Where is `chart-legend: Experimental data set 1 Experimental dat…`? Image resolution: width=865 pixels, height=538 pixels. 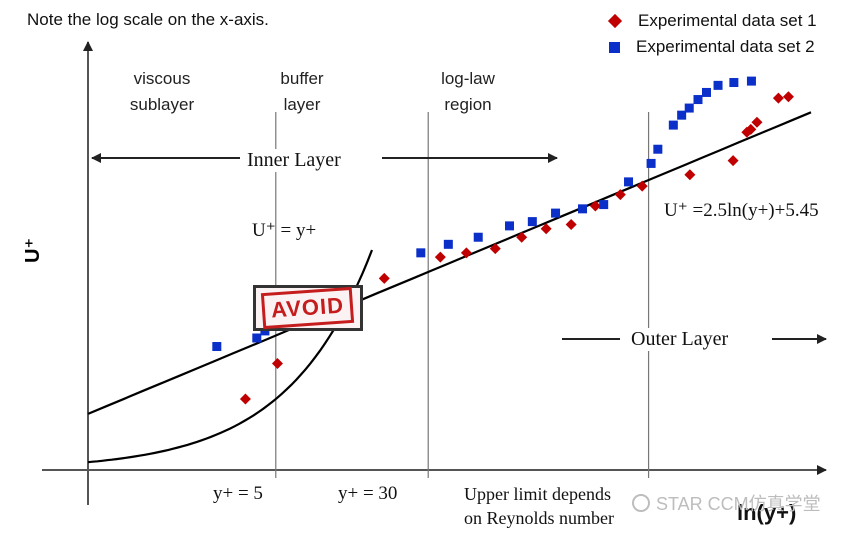 chart-legend: Experimental data set 1 Experimental dat… is located at coordinates (712, 34).